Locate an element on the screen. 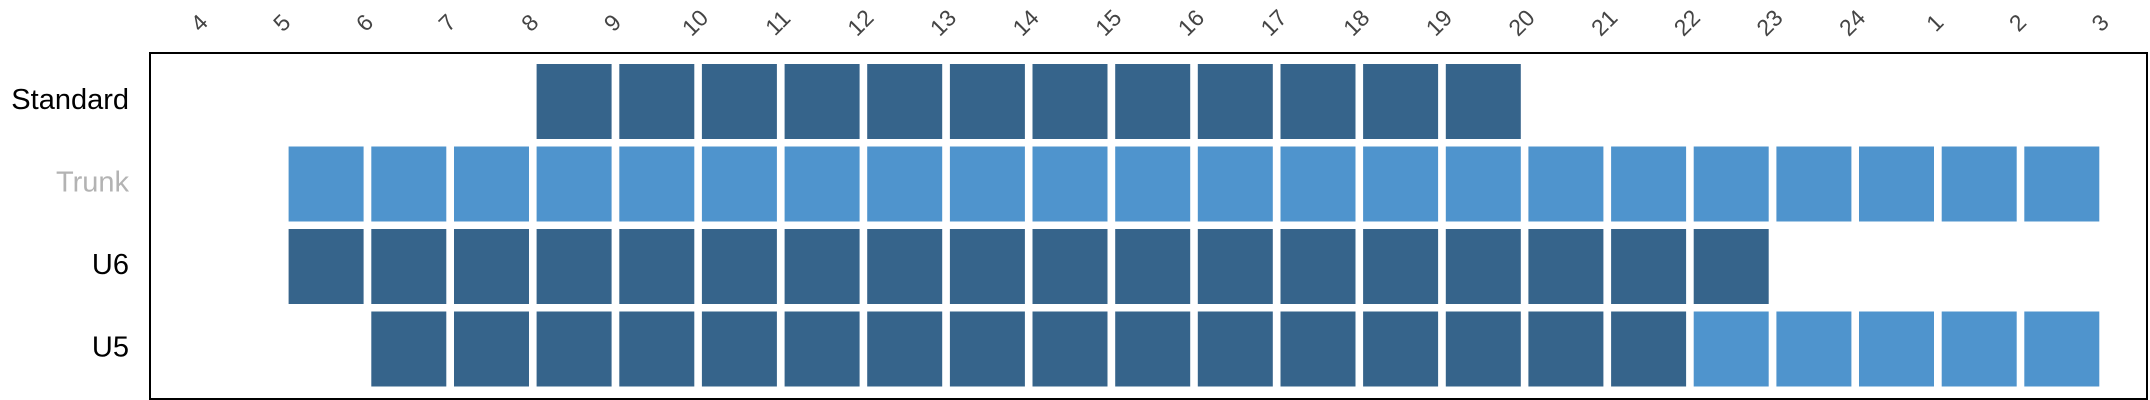 The image size is (2150, 400). x-tick-label: 19 is located at coordinates (1439, 22).